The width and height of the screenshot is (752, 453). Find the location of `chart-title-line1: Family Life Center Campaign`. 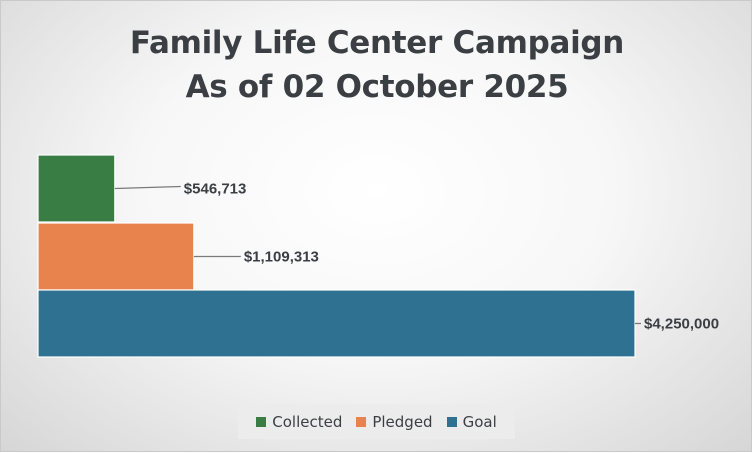

chart-title-line1: Family Life Center Campaign is located at coordinates (377, 43).